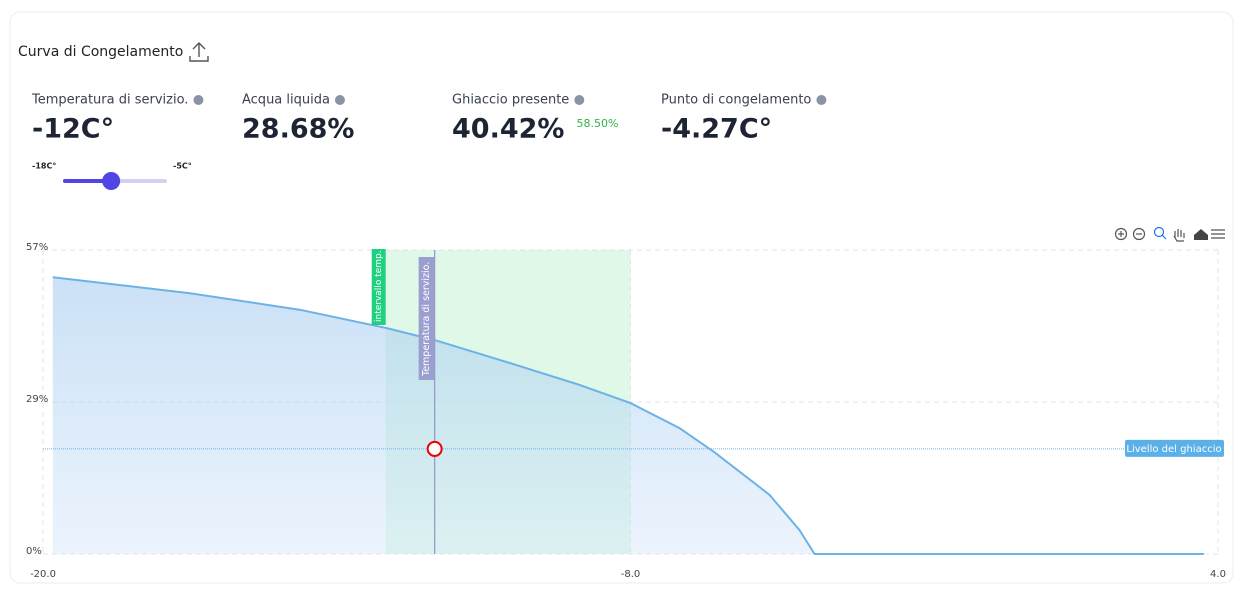  What do you see at coordinates (736, 100) in the screenshot?
I see `stat-label: Punto di congelamento` at bounding box center [736, 100].